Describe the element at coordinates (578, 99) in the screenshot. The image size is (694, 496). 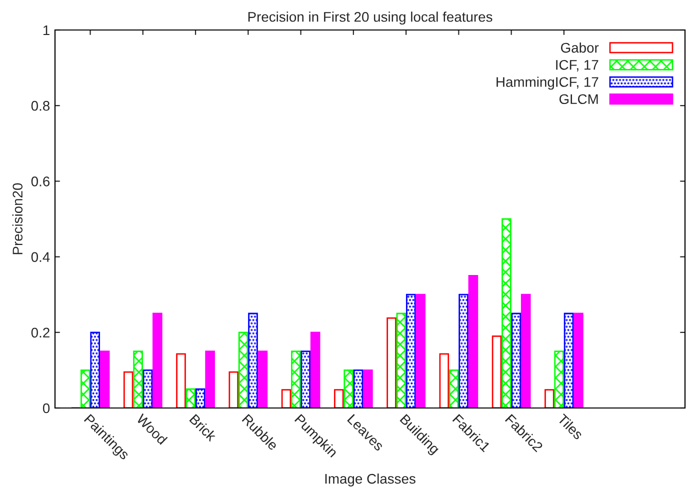
I see `legend-label: GLCM` at that location.